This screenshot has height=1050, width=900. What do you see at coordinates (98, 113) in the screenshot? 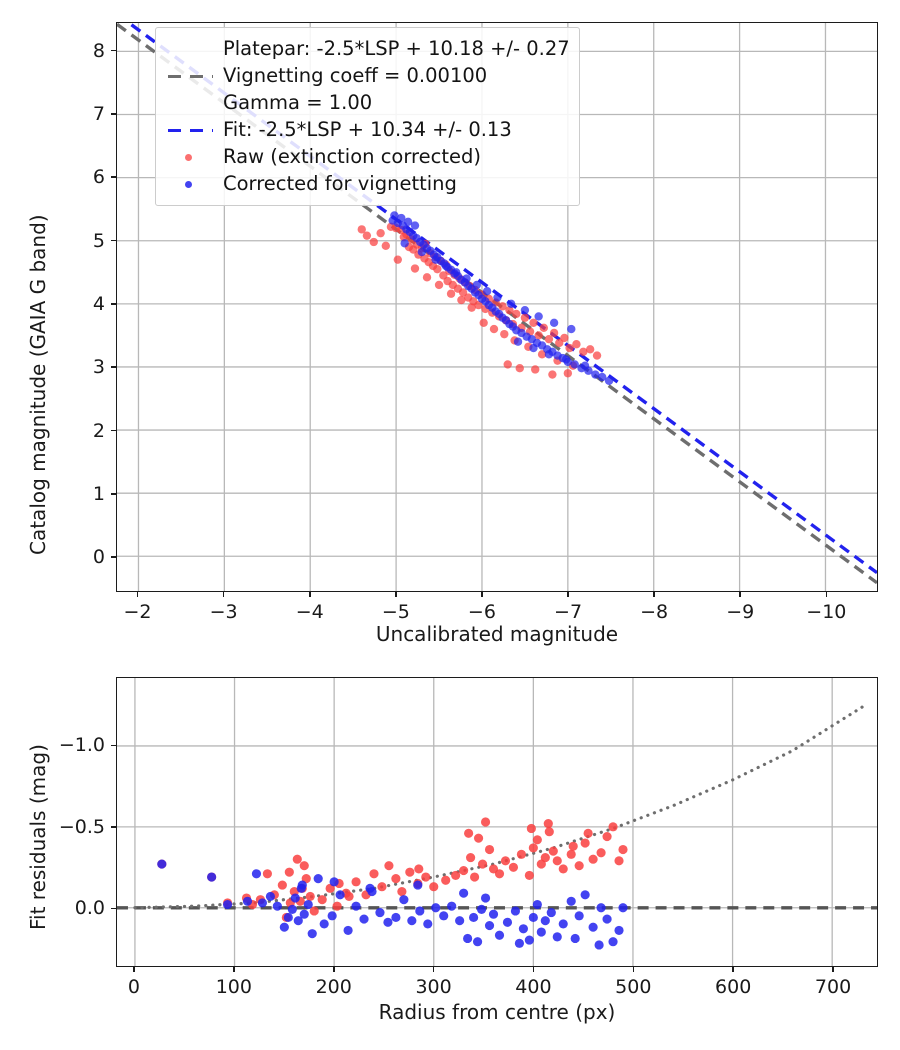
I see `ytick-label: 7` at bounding box center [98, 113].